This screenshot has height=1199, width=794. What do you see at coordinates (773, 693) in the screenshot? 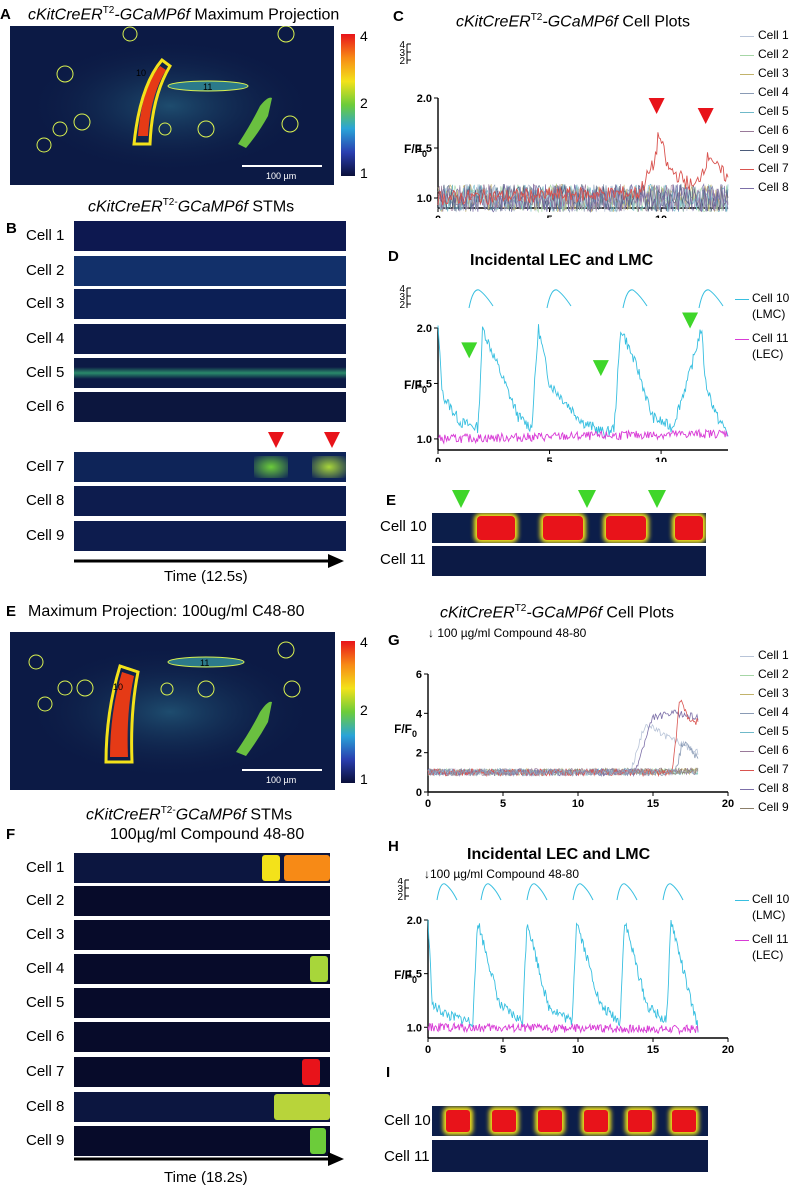
I see `legend-g-entry: Cell 3` at bounding box center [773, 693].